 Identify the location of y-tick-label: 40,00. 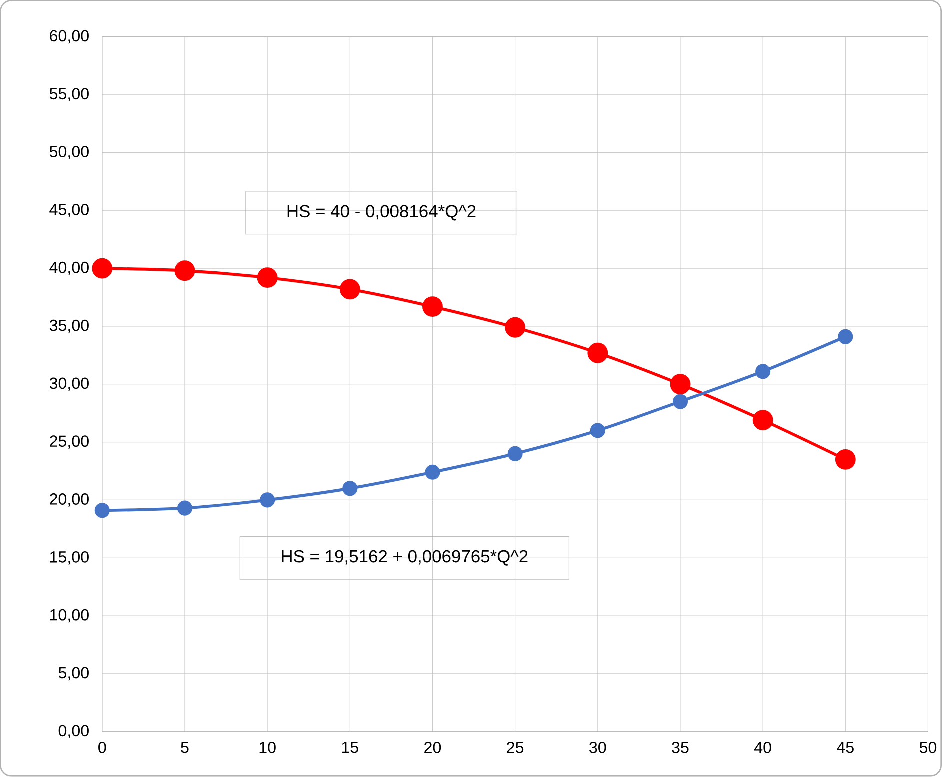
(69, 269).